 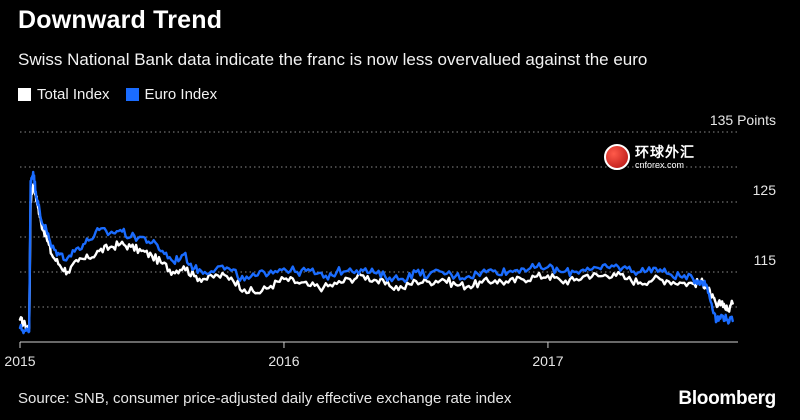 I want to click on brand-logo: Bloomberg, so click(x=727, y=398).